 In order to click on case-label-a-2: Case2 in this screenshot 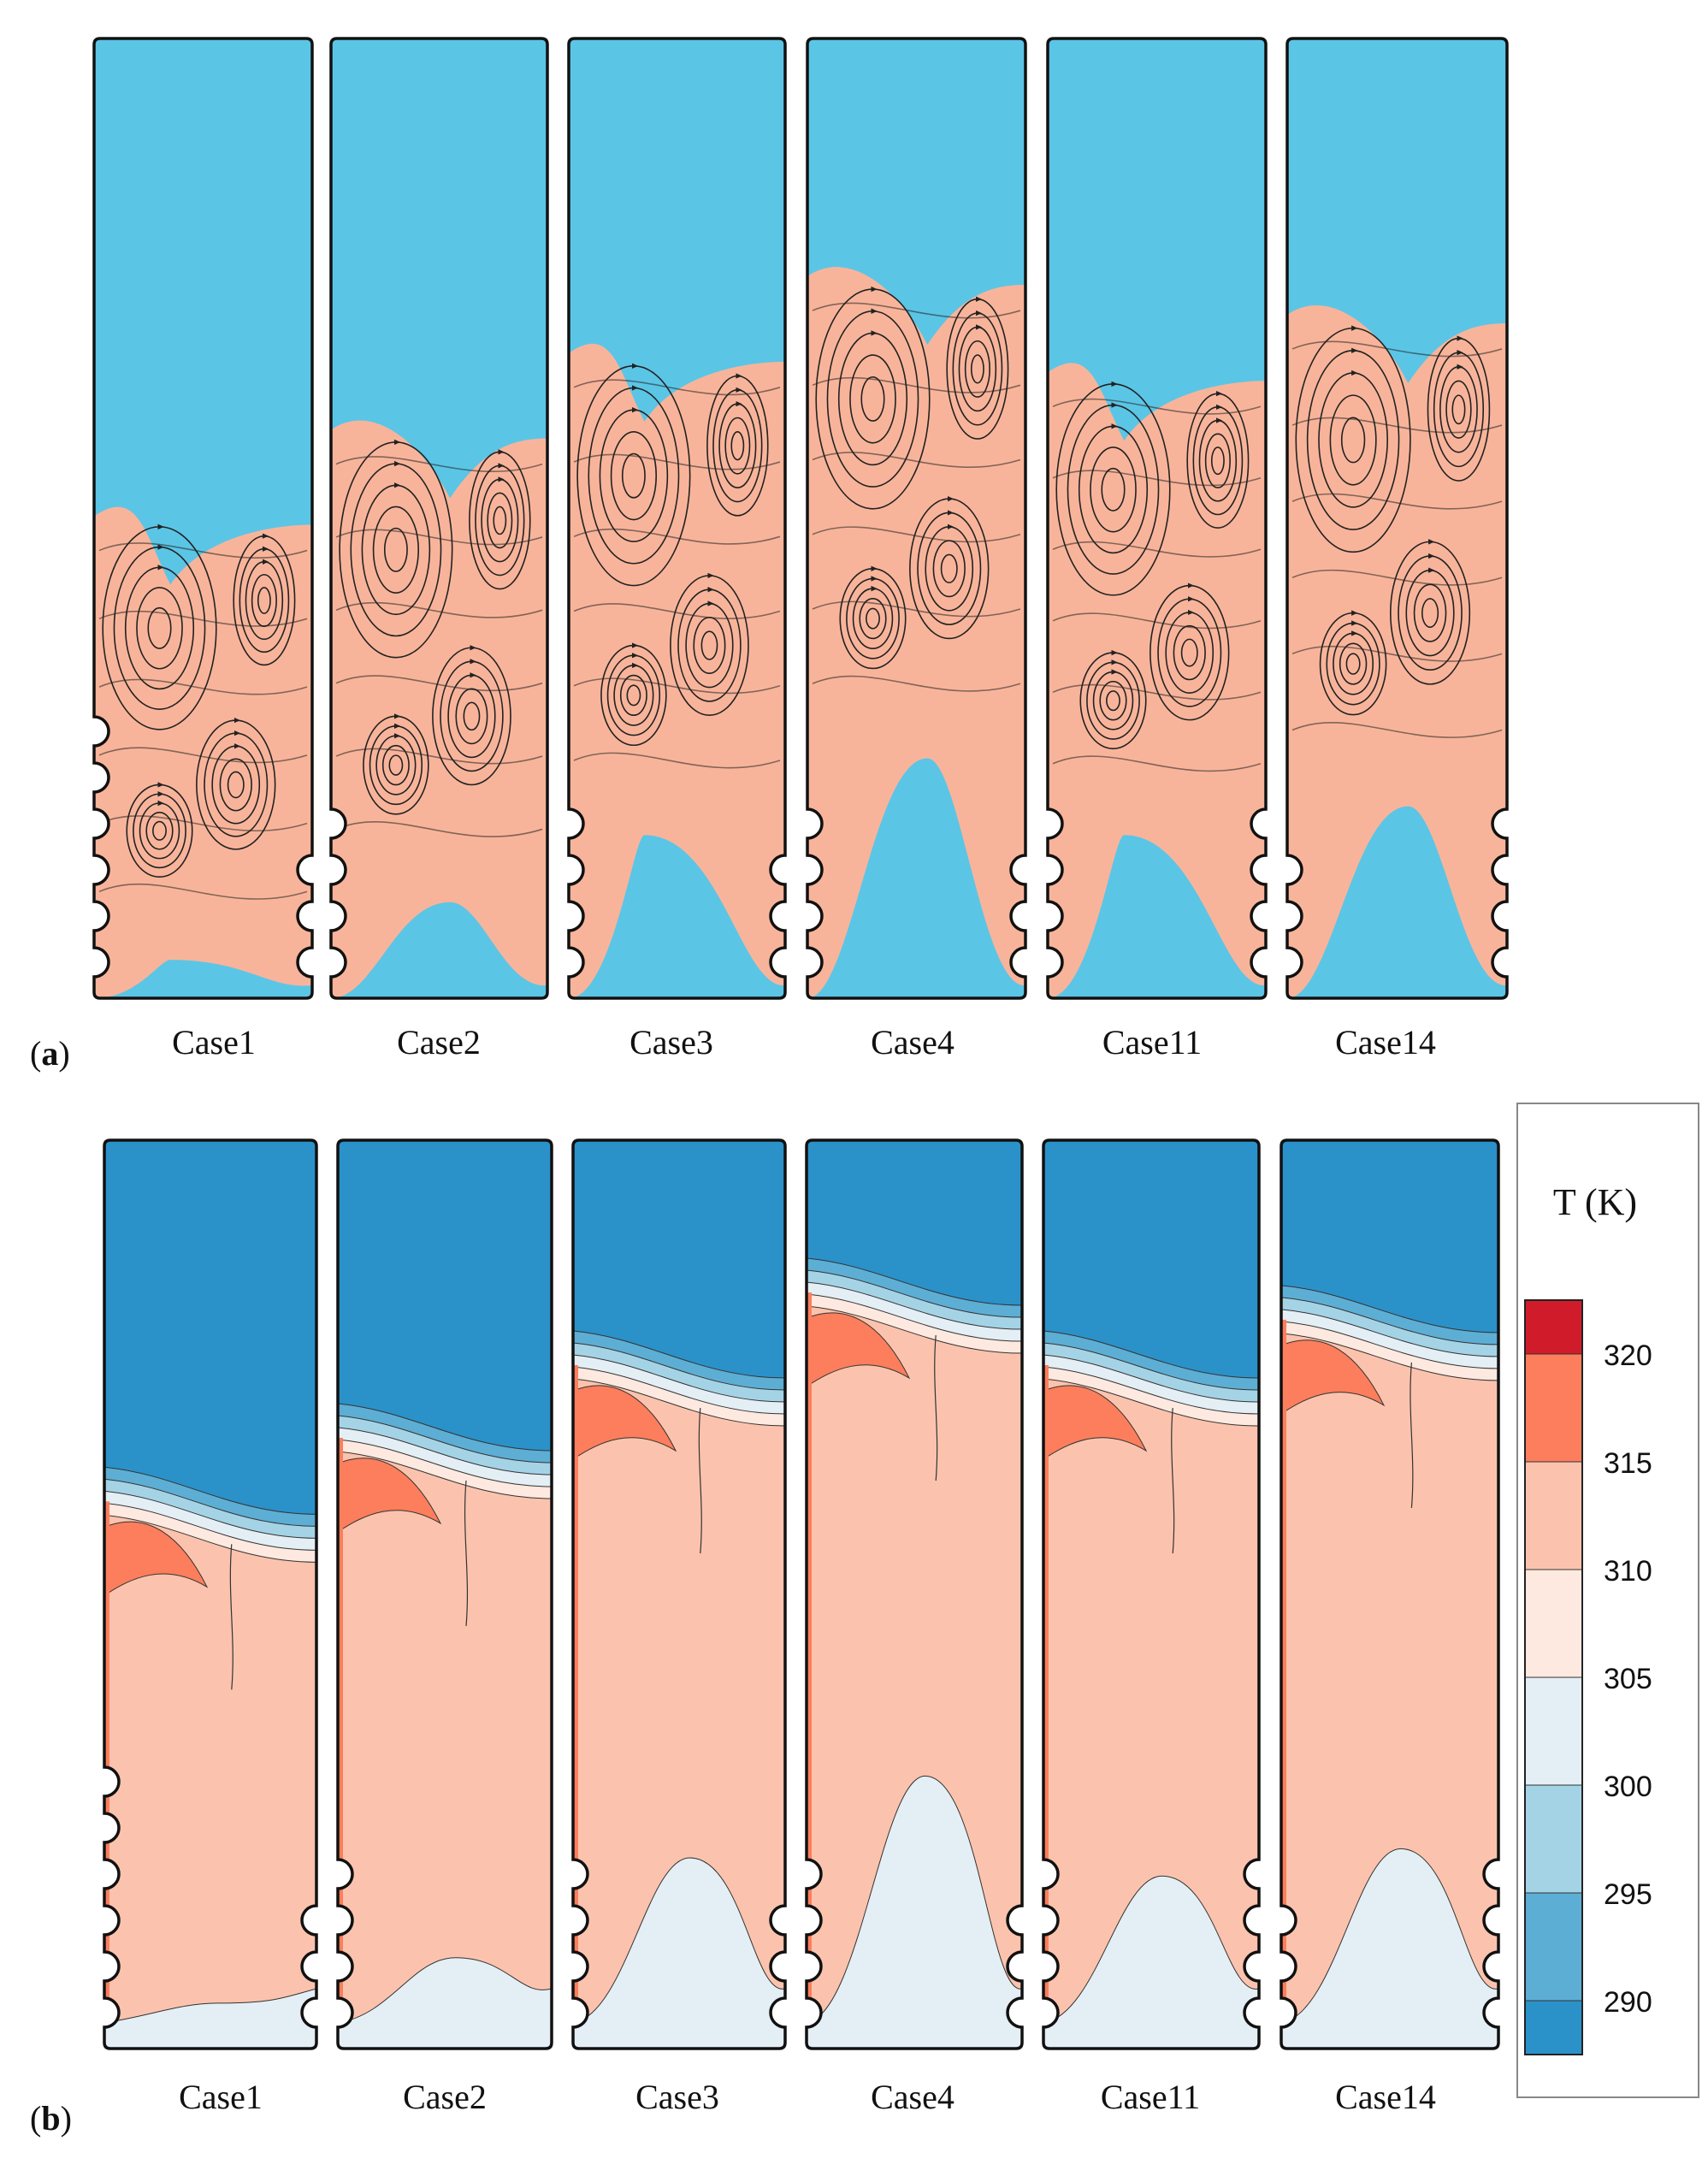, I will do `click(439, 1042)`.